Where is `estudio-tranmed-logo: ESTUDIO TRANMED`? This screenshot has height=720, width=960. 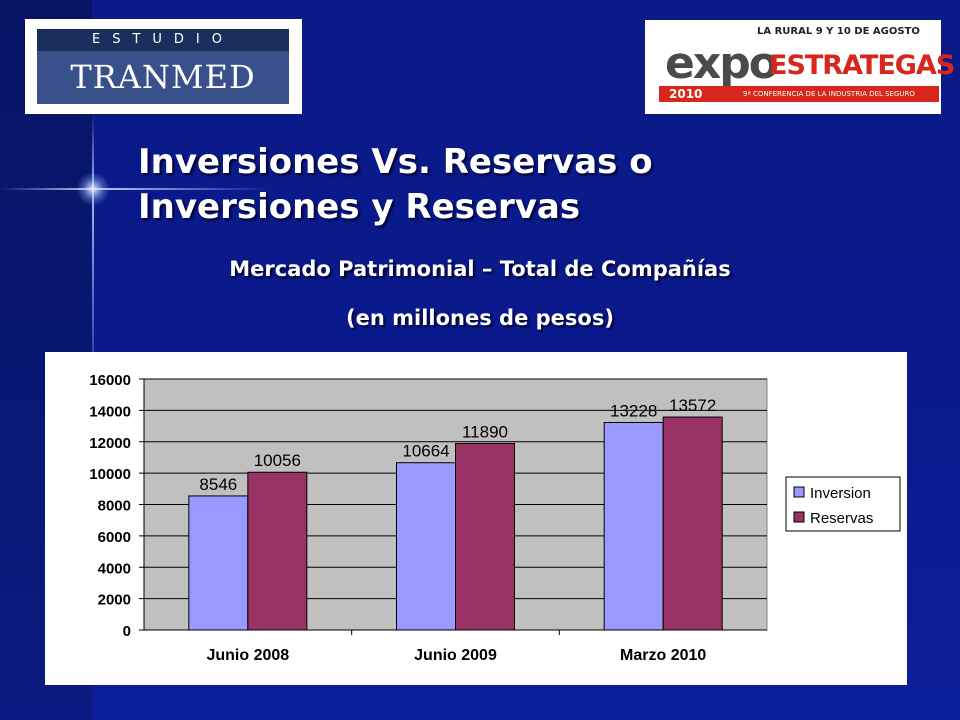 estudio-tranmed-logo: ESTUDIO TRANMED is located at coordinates (163, 66).